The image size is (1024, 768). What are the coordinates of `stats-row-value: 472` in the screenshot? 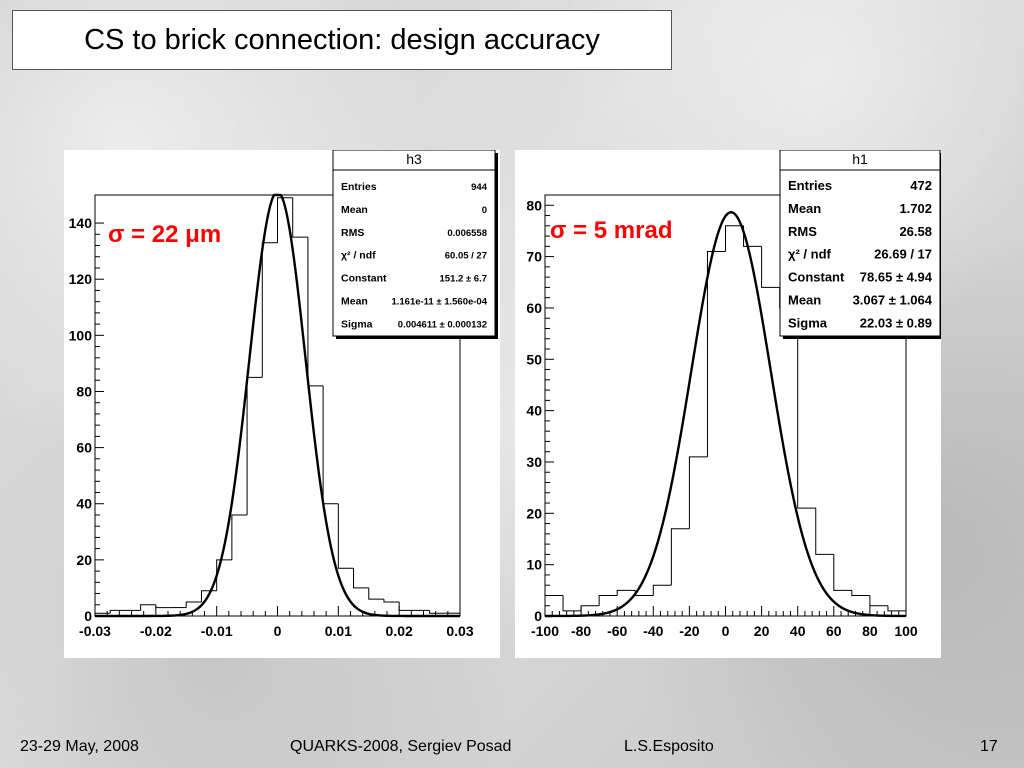 It's located at (921, 185).